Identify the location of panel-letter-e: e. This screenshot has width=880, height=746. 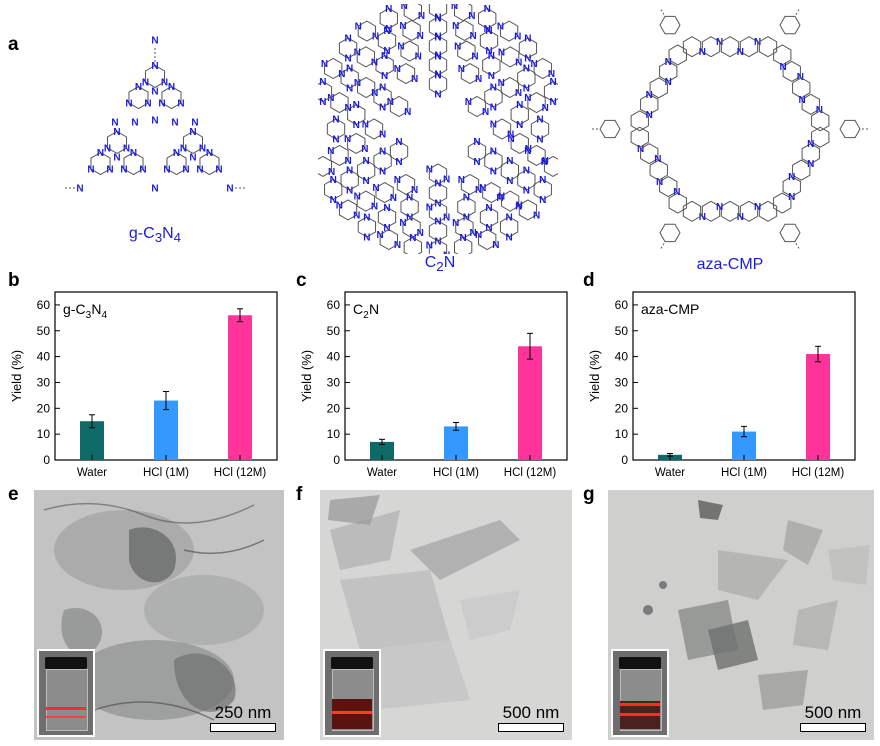
(13, 494).